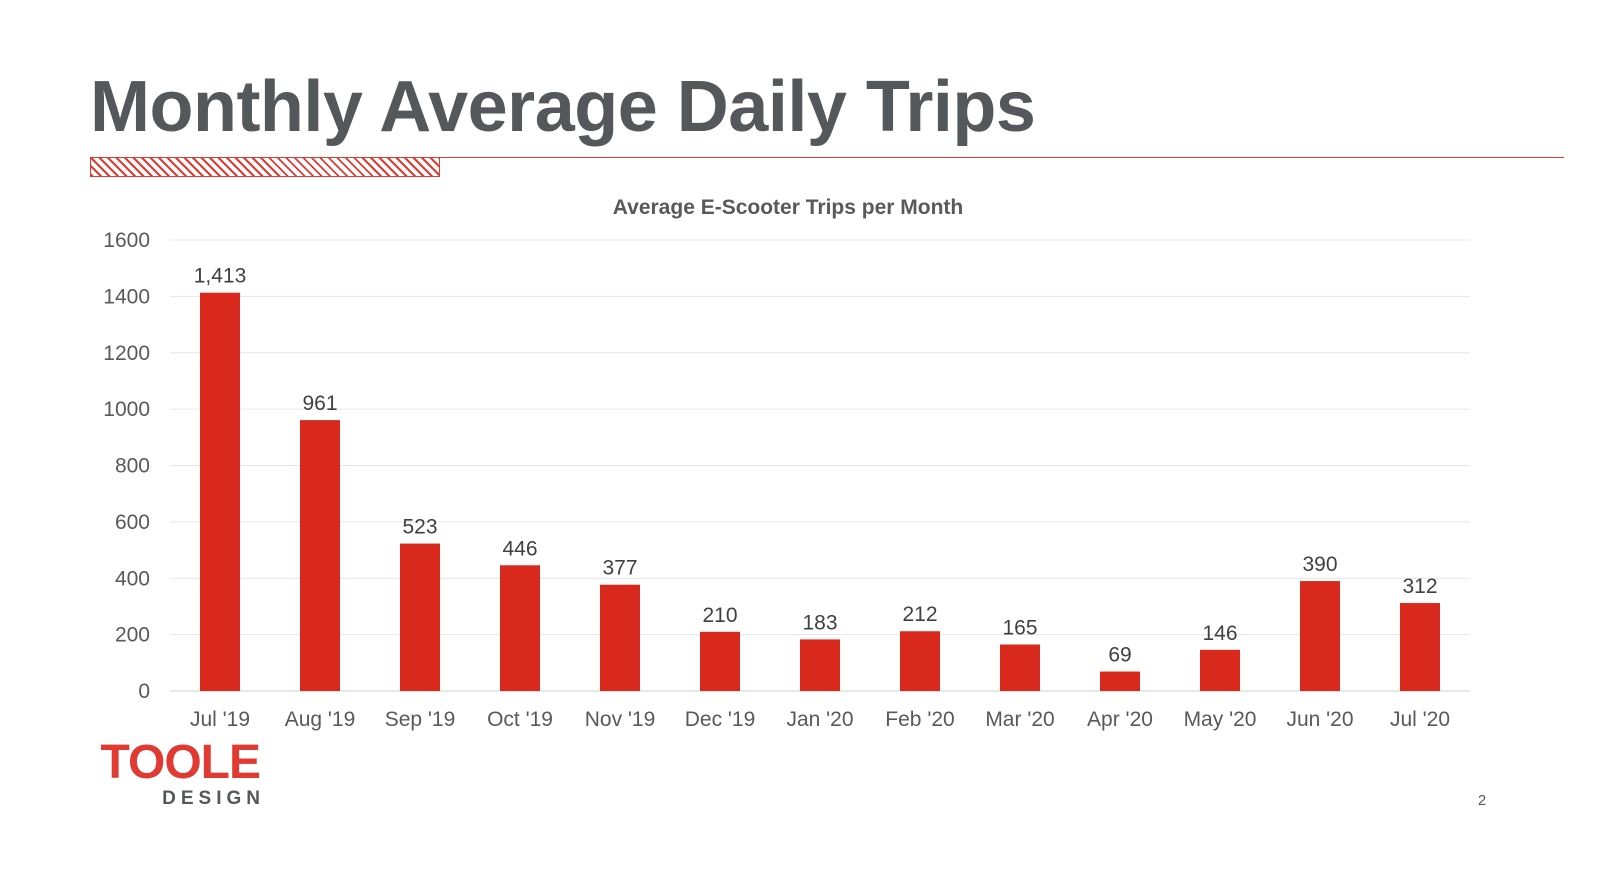  Describe the element at coordinates (1019, 627) in the screenshot. I see `data-label: 165` at that location.